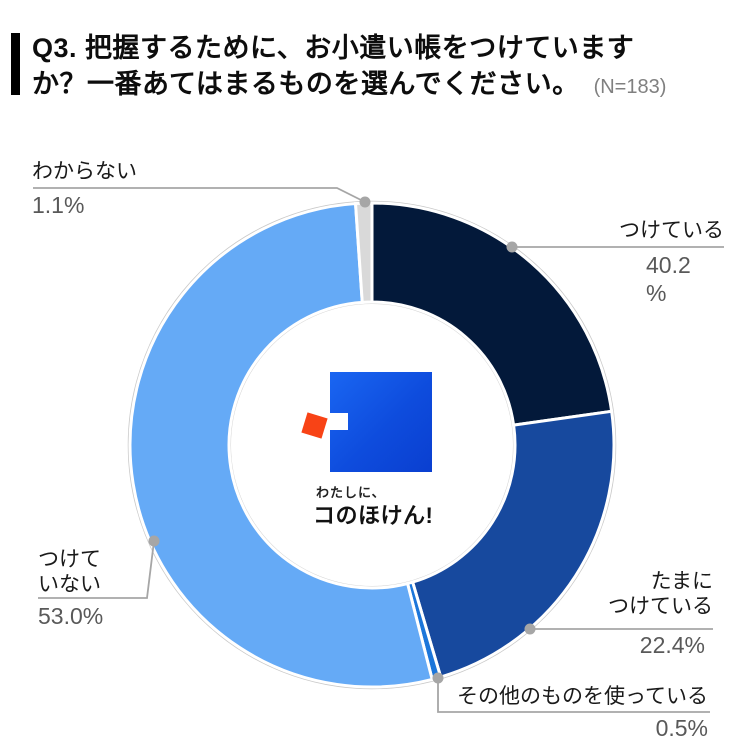 This screenshot has width=750, height=750. I want to click on leader-line-tsuketeinai, so click(96, 569).